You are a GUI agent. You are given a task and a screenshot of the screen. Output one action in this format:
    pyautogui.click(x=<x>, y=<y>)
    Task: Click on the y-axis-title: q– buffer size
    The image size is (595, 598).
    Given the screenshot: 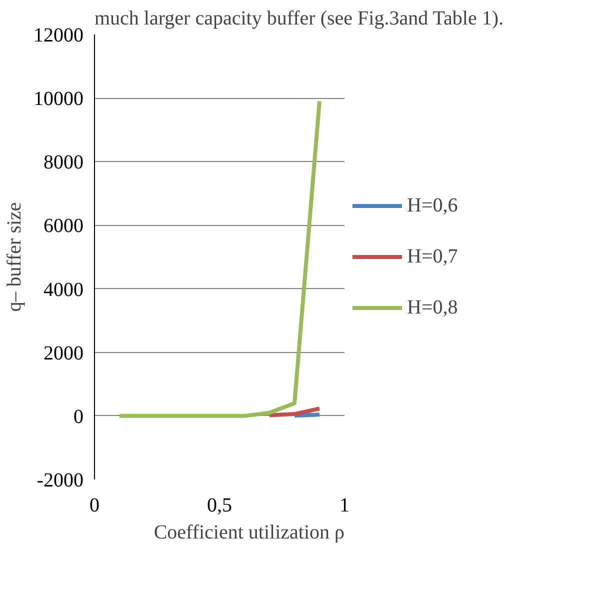 What is the action you would take?
    pyautogui.click(x=15, y=257)
    